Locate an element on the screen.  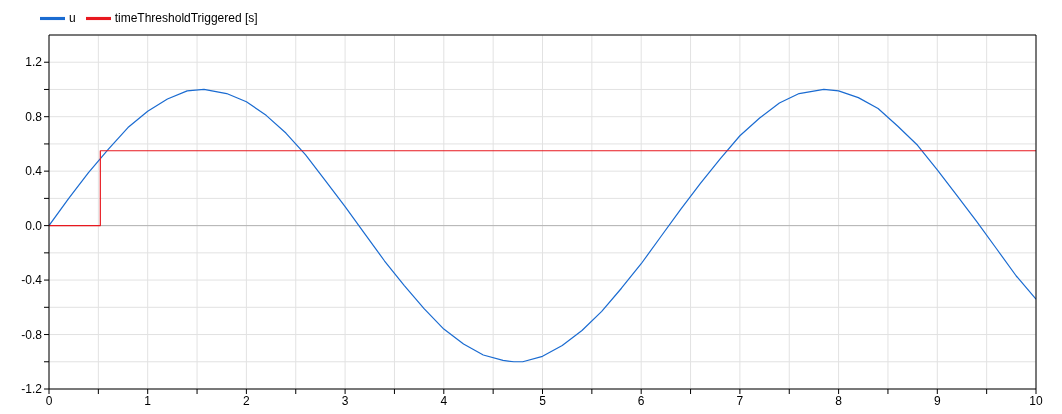
x-tick-label: 3 is located at coordinates (345, 400).